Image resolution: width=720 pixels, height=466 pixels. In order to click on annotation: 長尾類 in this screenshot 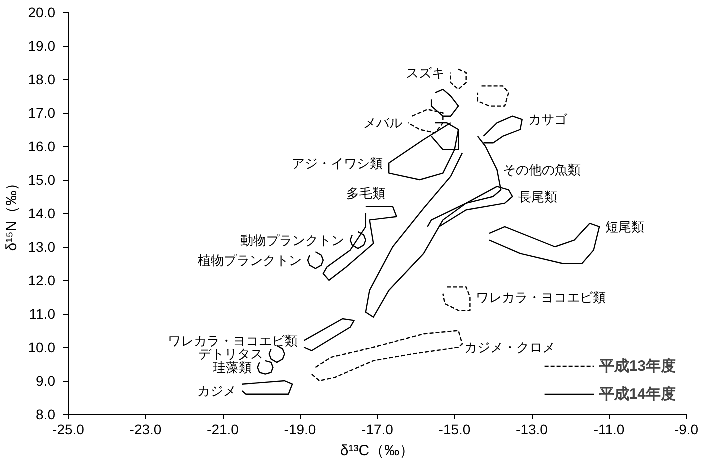, I will do `click(538, 196)`.